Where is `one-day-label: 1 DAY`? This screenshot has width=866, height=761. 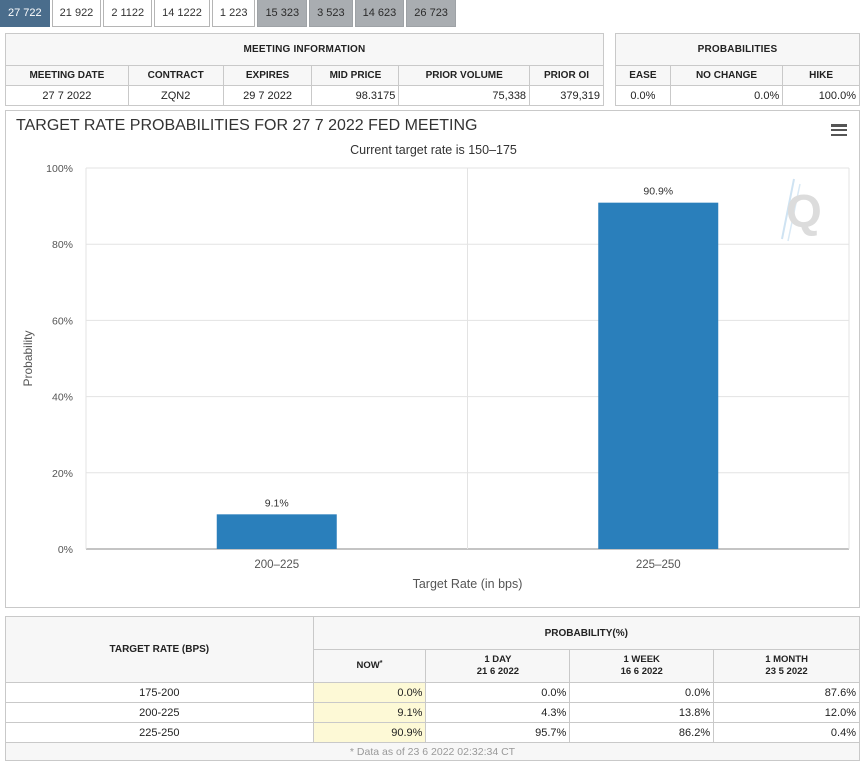
one-day-label: 1 DAY is located at coordinates (498, 659).